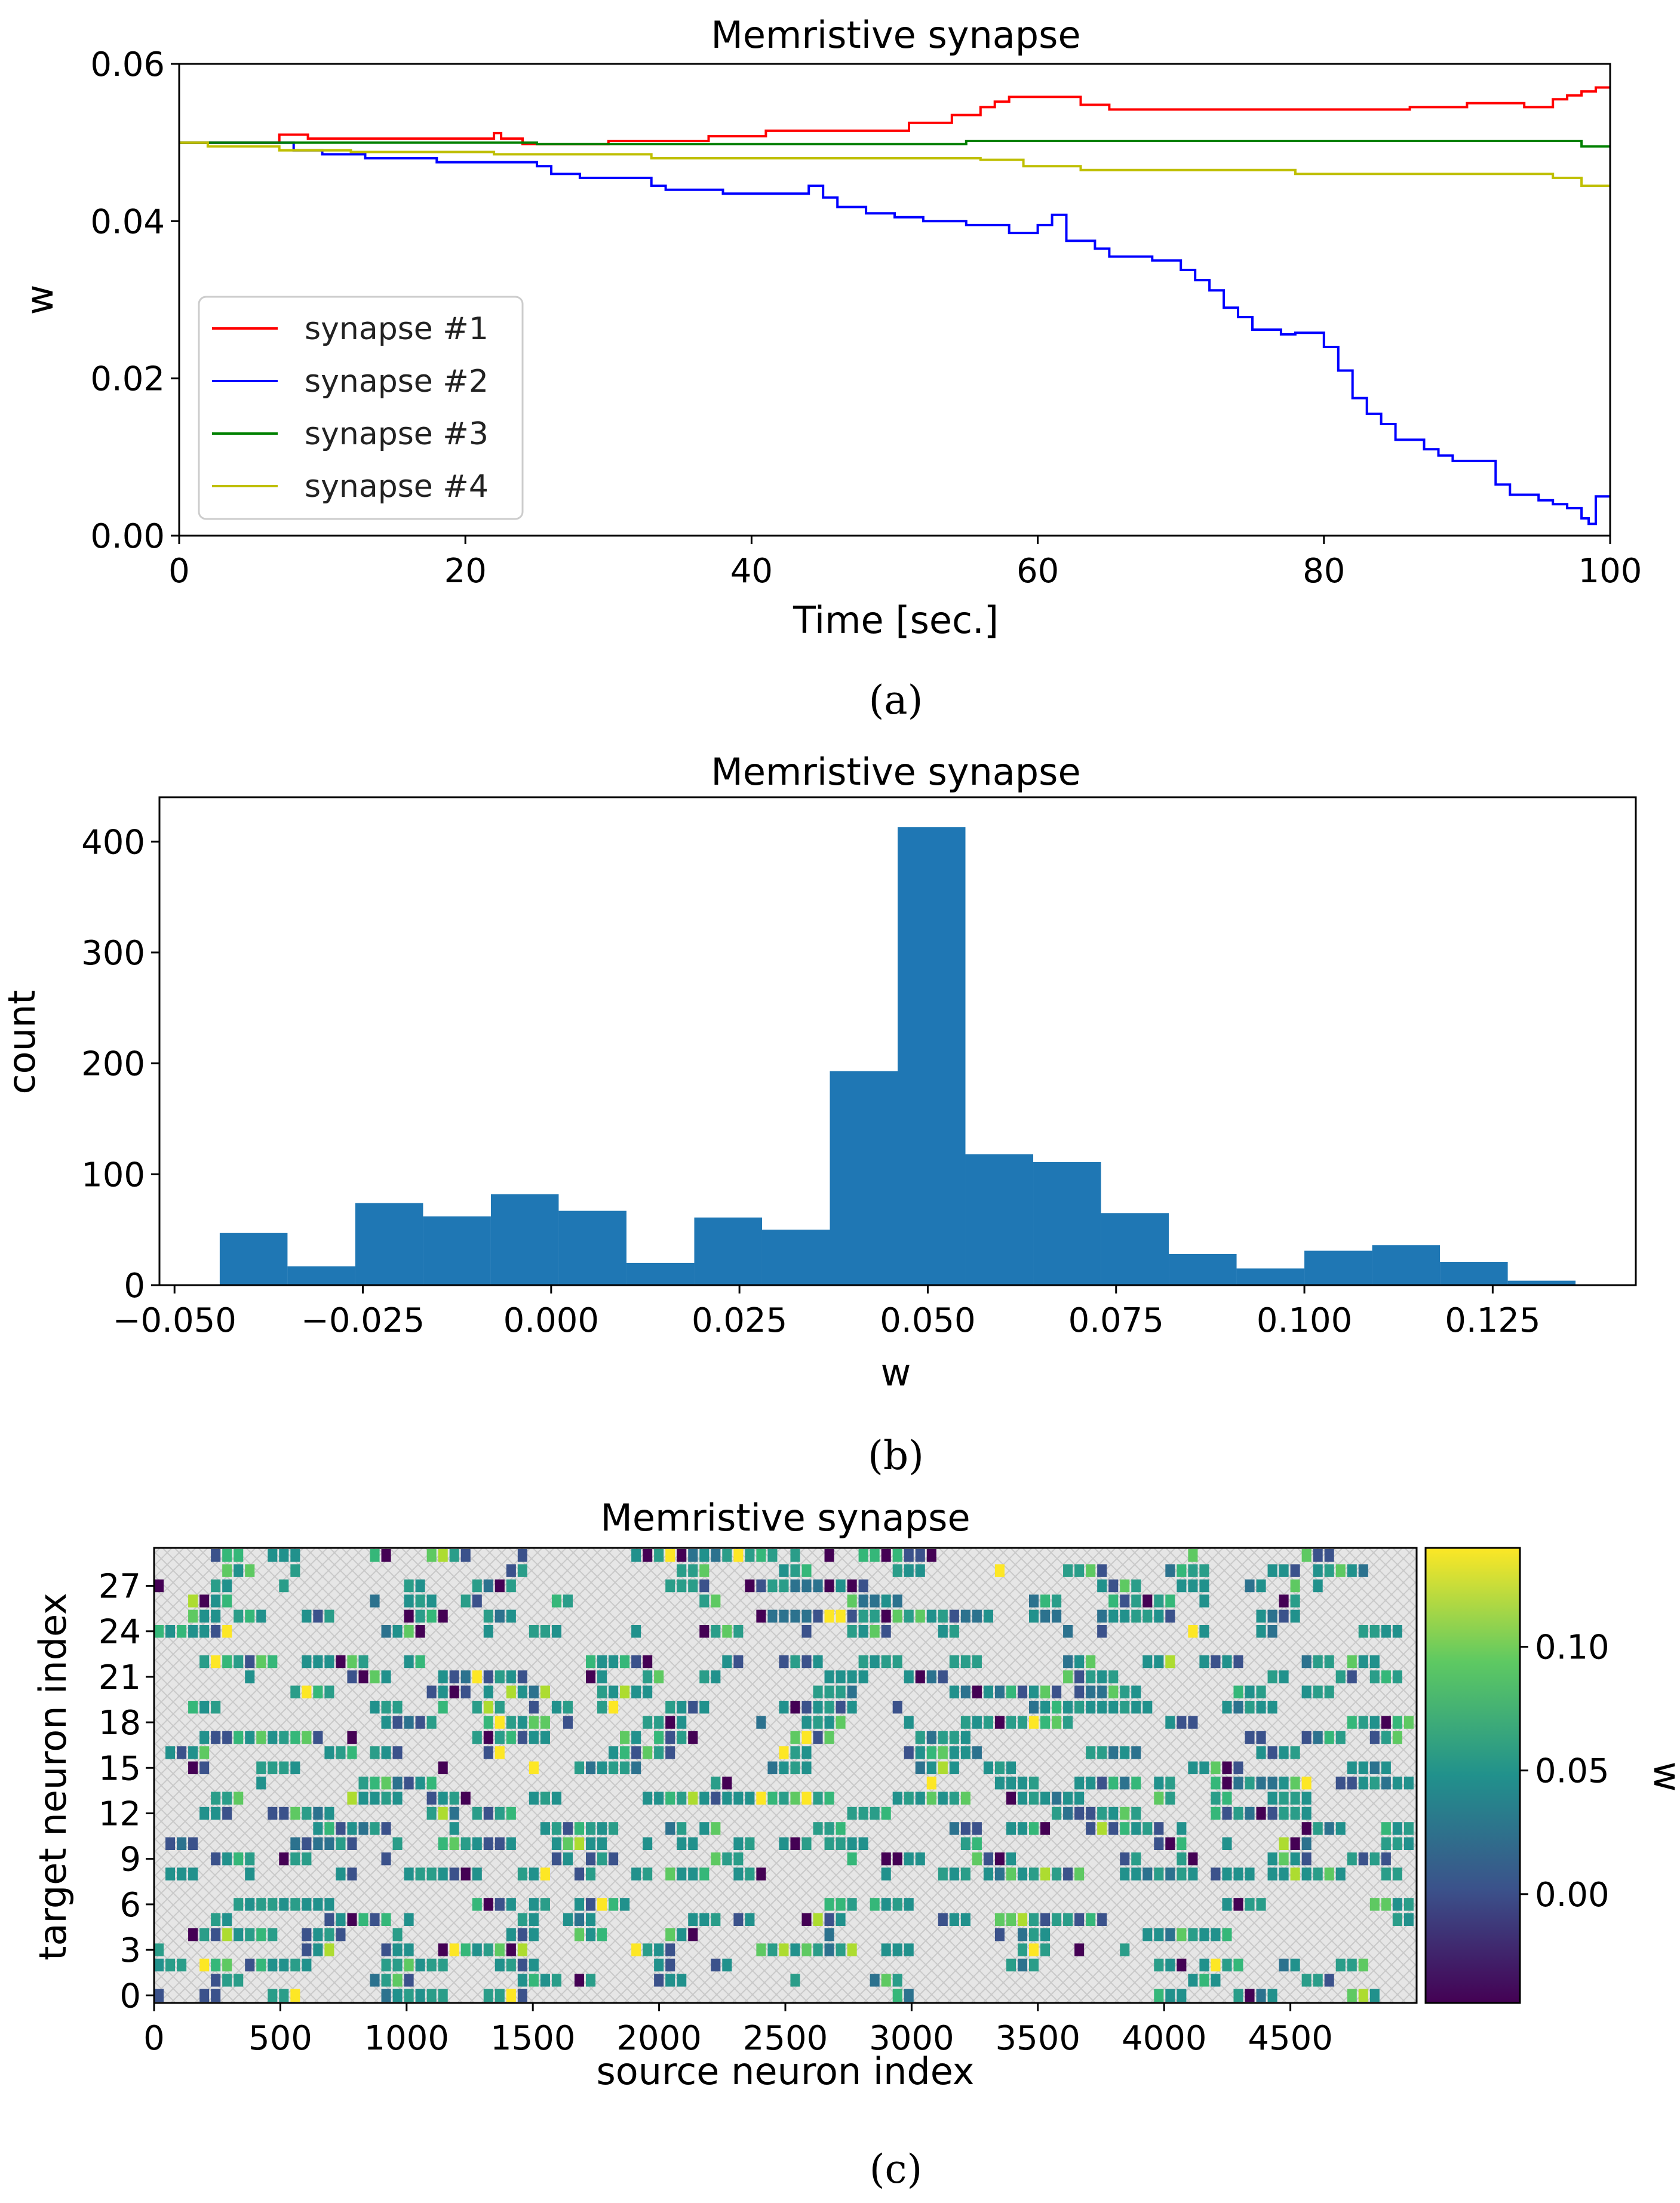  What do you see at coordinates (1472, 1776) in the screenshot?
I see `colorbar` at bounding box center [1472, 1776].